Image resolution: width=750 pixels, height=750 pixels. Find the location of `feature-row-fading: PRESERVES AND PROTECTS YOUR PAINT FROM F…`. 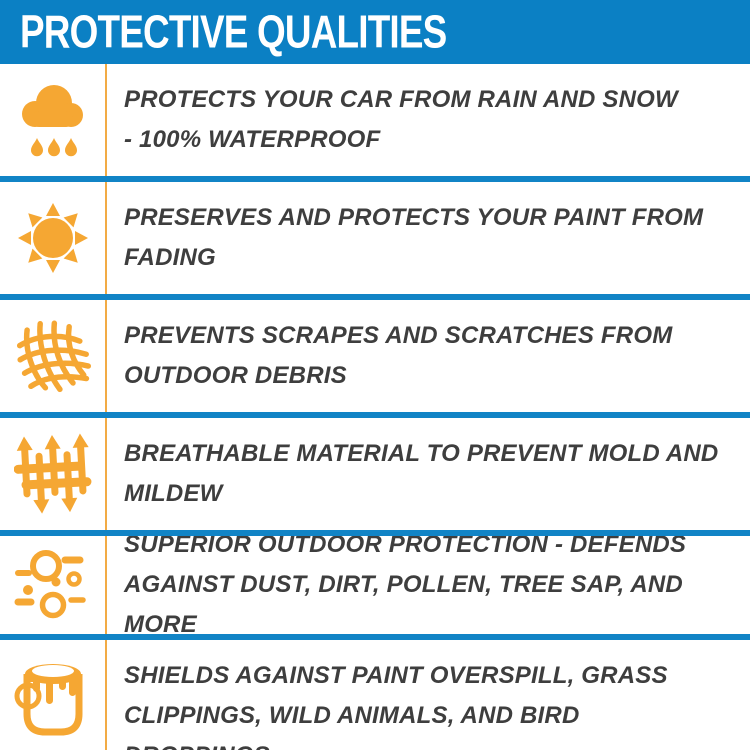

feature-row-fading: PRESERVES AND PROTECTS YOUR PAINT FROM F… is located at coordinates (375, 238).